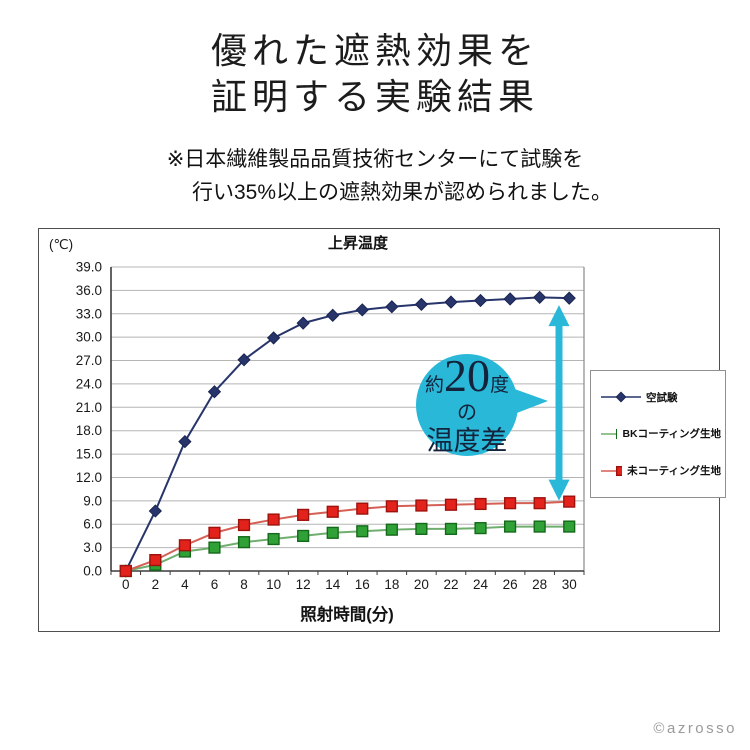  Describe the element at coordinates (695, 728) in the screenshot. I see `watermark: ©azrosso` at that location.